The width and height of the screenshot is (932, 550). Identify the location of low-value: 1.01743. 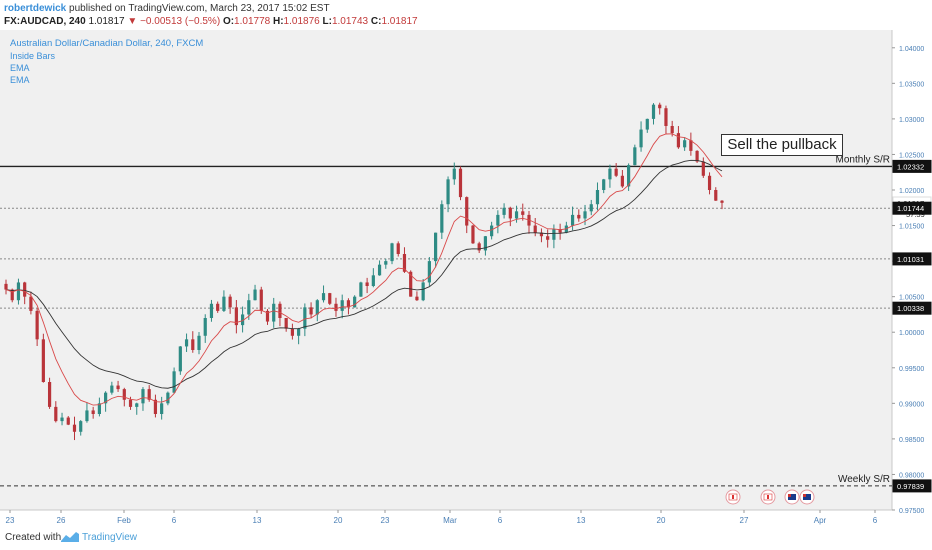
(350, 21).